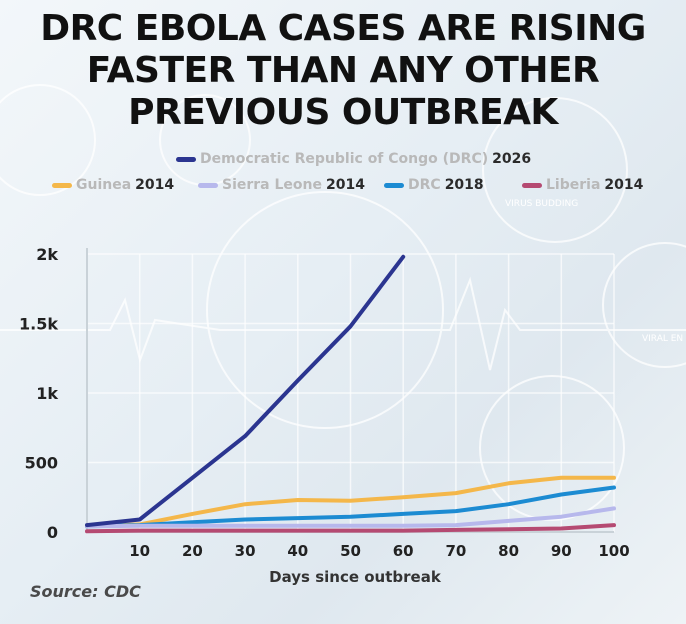 The height and width of the screenshot is (624, 686). Describe the element at coordinates (343, 28) in the screenshot. I see `headline-line-1: DRC EBOLA CASES ARE RISING` at that location.